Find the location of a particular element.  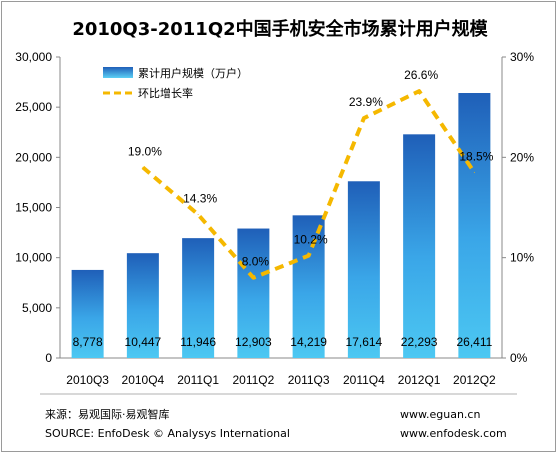

x-tick-label: 2011Q3 is located at coordinates (309, 380).